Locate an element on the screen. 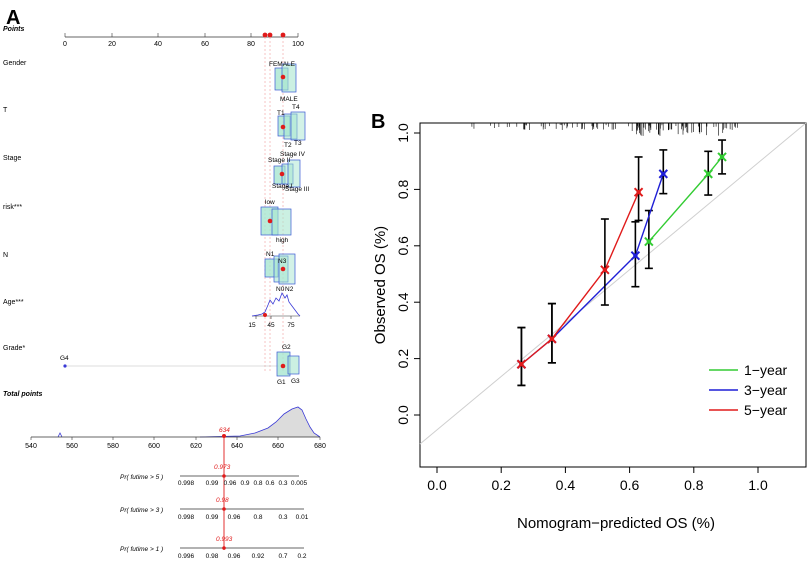 Image resolution: width=809 pixels, height=562 pixels. variable-label-age: Age*** is located at coordinates (13, 302).